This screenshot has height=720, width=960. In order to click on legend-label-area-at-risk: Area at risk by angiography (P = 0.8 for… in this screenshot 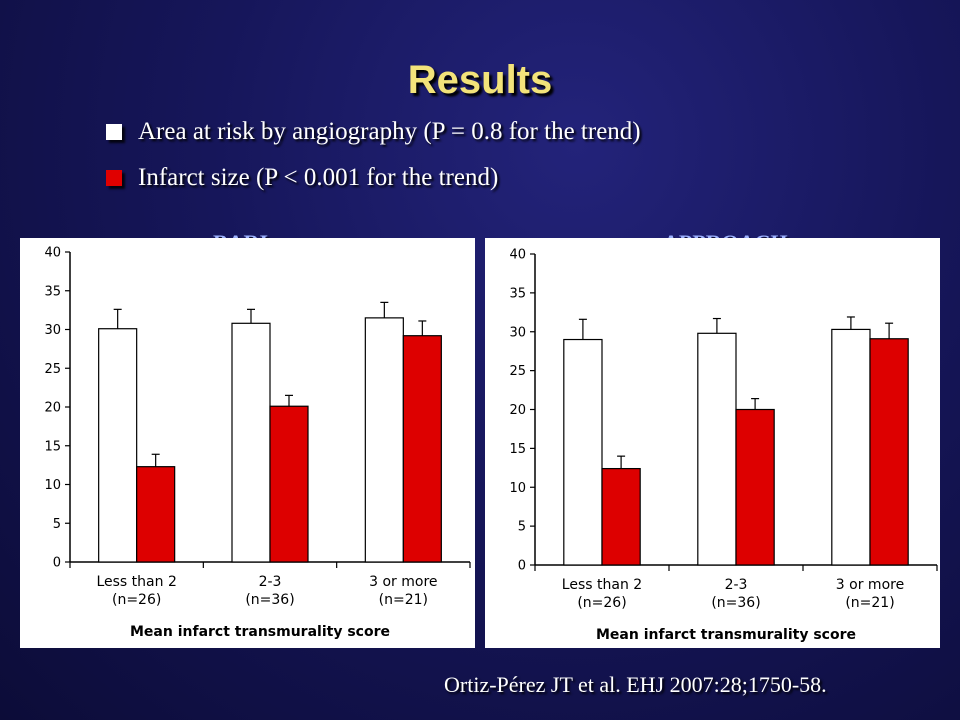, I will do `click(389, 131)`.